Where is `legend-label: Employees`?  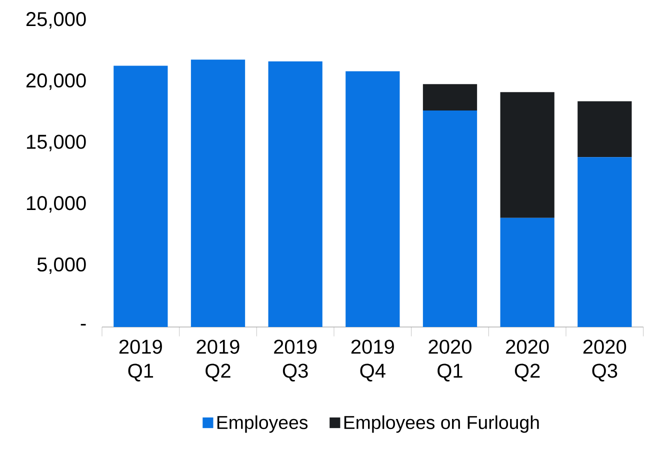 legend-label: Employees is located at coordinates (262, 424).